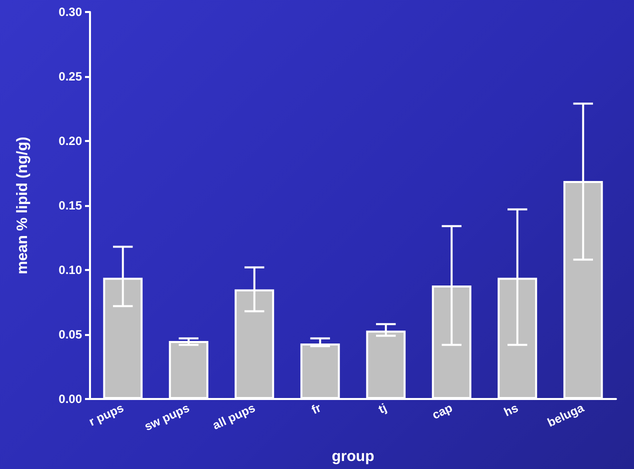  What do you see at coordinates (70, 12) in the screenshot?
I see `y-tick-label: 0.30` at bounding box center [70, 12].